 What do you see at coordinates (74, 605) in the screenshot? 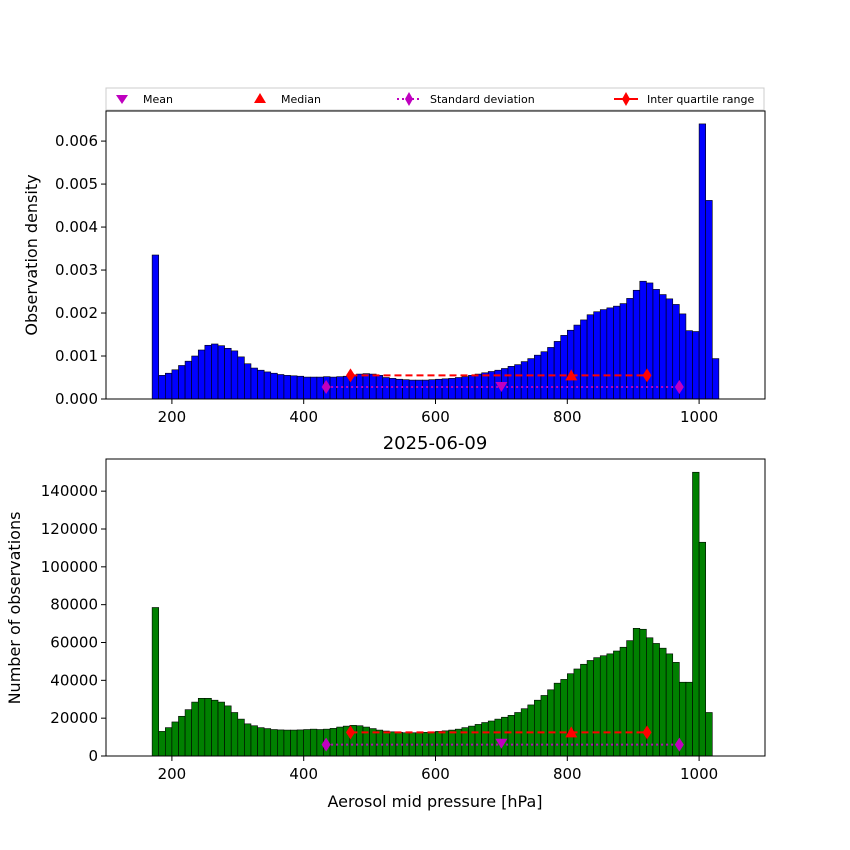
I see `counts-y-tick-label: 80000` at bounding box center [74, 605].